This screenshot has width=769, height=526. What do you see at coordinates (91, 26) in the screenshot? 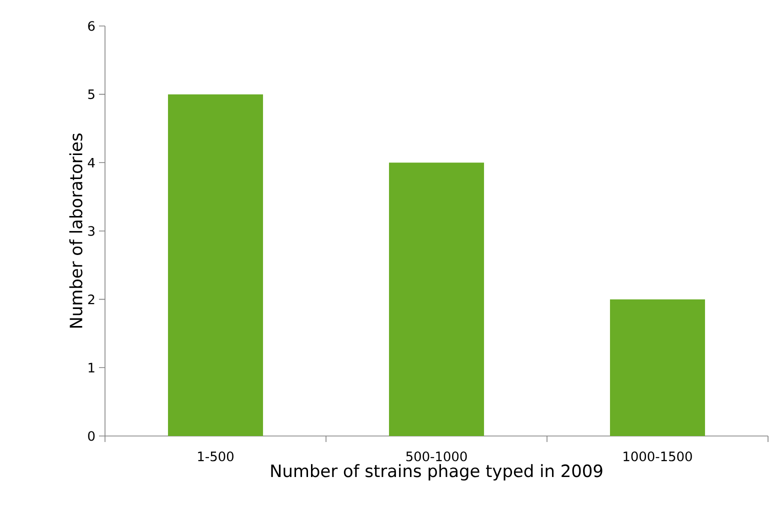
I see `y-tick-label: 6` at bounding box center [91, 26].